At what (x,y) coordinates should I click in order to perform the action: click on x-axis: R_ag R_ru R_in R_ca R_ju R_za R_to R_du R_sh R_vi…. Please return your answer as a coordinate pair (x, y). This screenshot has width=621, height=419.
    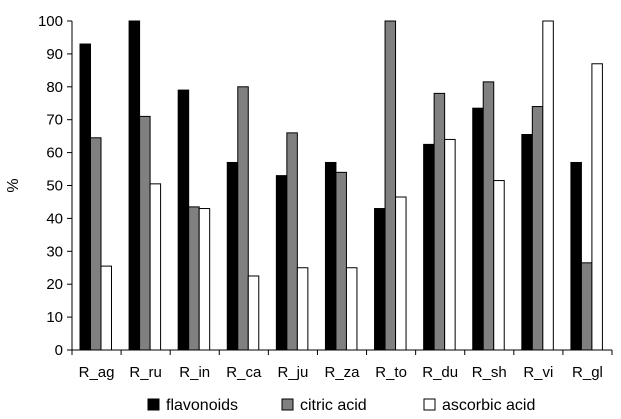
    Looking at the image, I should click on (342, 365).